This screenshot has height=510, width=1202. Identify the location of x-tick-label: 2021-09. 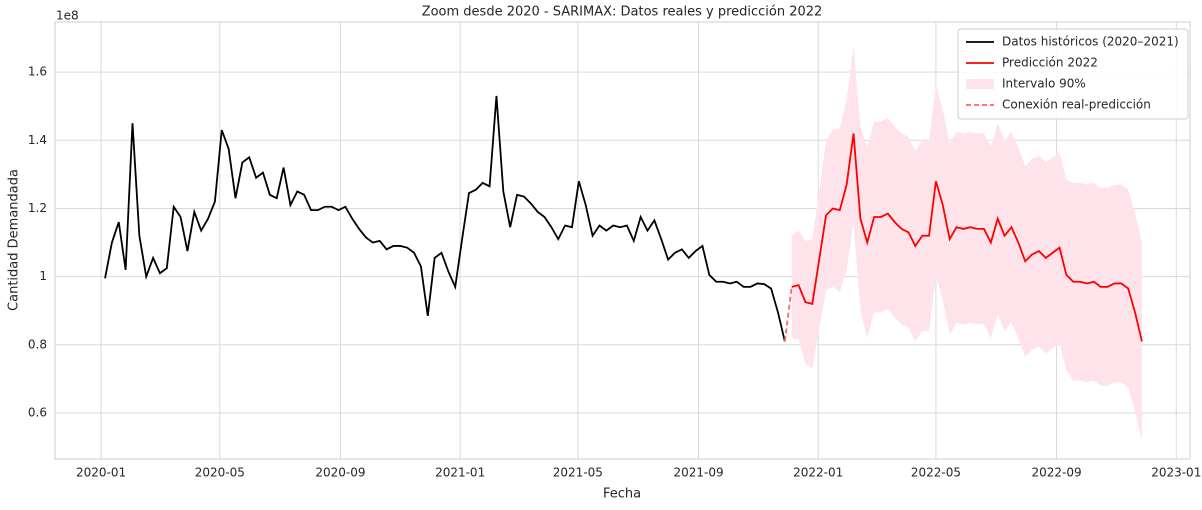
(698, 473).